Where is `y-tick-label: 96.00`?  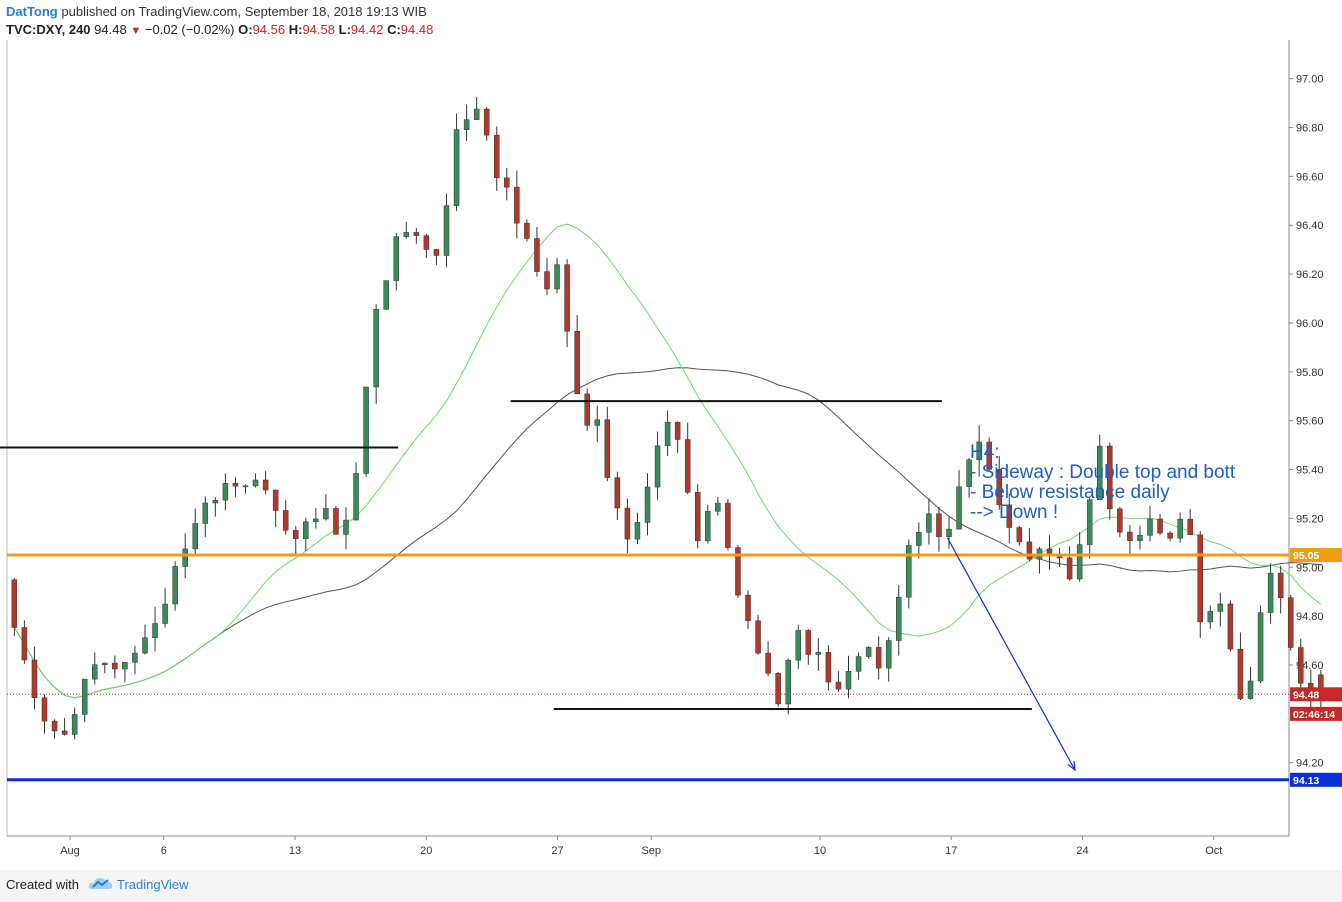
y-tick-label: 96.00 is located at coordinates (1310, 324).